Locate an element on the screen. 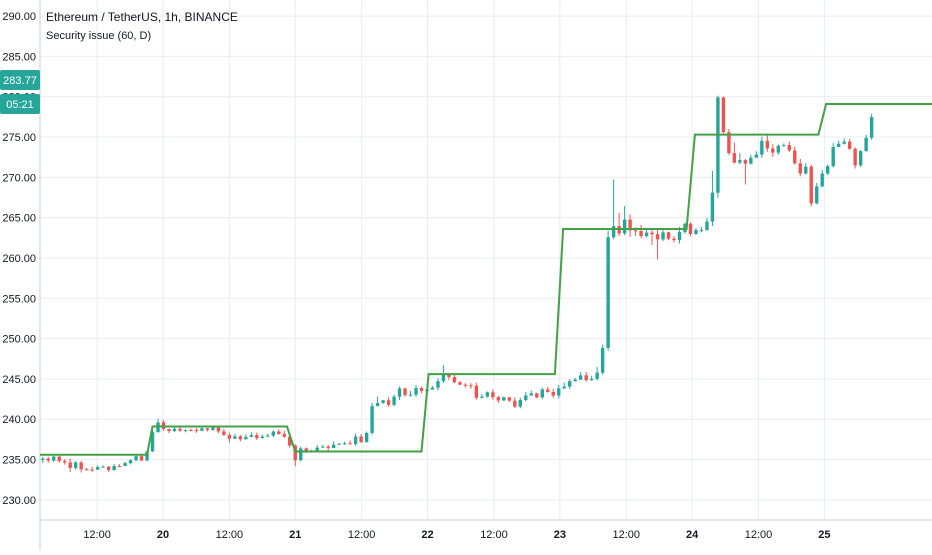  y-tick-label: 235.00 is located at coordinates (19, 461).